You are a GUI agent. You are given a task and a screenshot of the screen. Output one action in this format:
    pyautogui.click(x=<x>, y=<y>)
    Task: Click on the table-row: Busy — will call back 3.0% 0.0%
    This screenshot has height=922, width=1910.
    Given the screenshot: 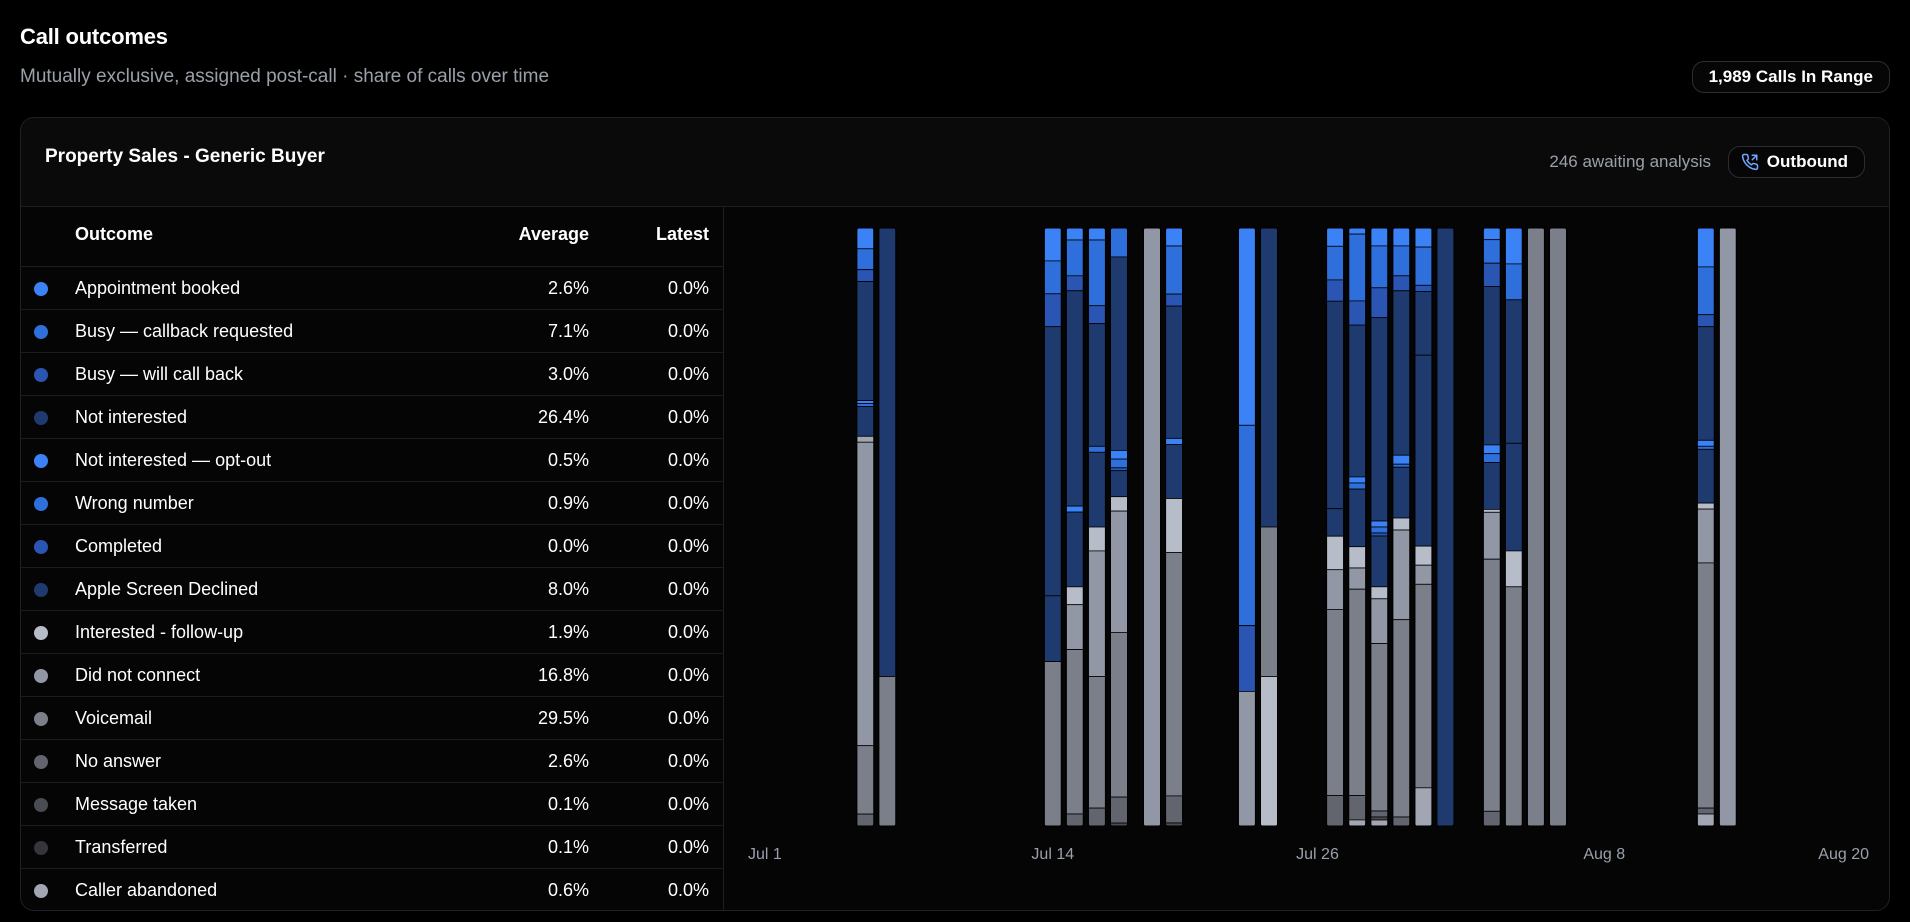 What is the action you would take?
    pyautogui.click(x=372, y=374)
    